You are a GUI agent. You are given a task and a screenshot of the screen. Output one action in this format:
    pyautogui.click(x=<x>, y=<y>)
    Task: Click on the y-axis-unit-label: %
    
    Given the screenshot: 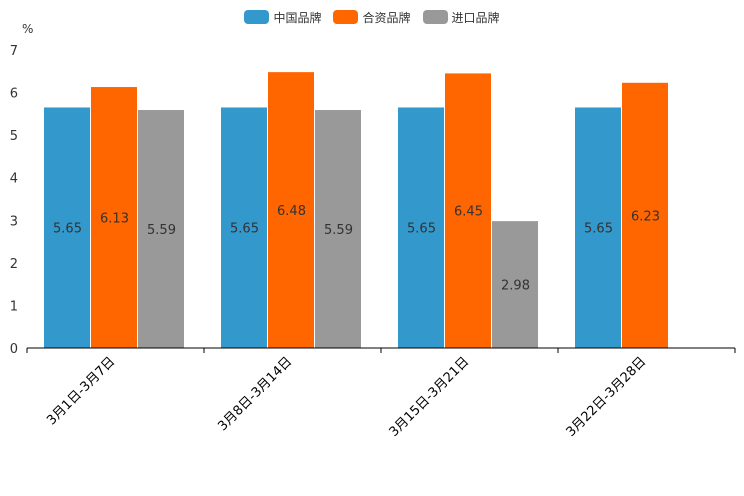 What is the action you would take?
    pyautogui.click(x=28, y=29)
    